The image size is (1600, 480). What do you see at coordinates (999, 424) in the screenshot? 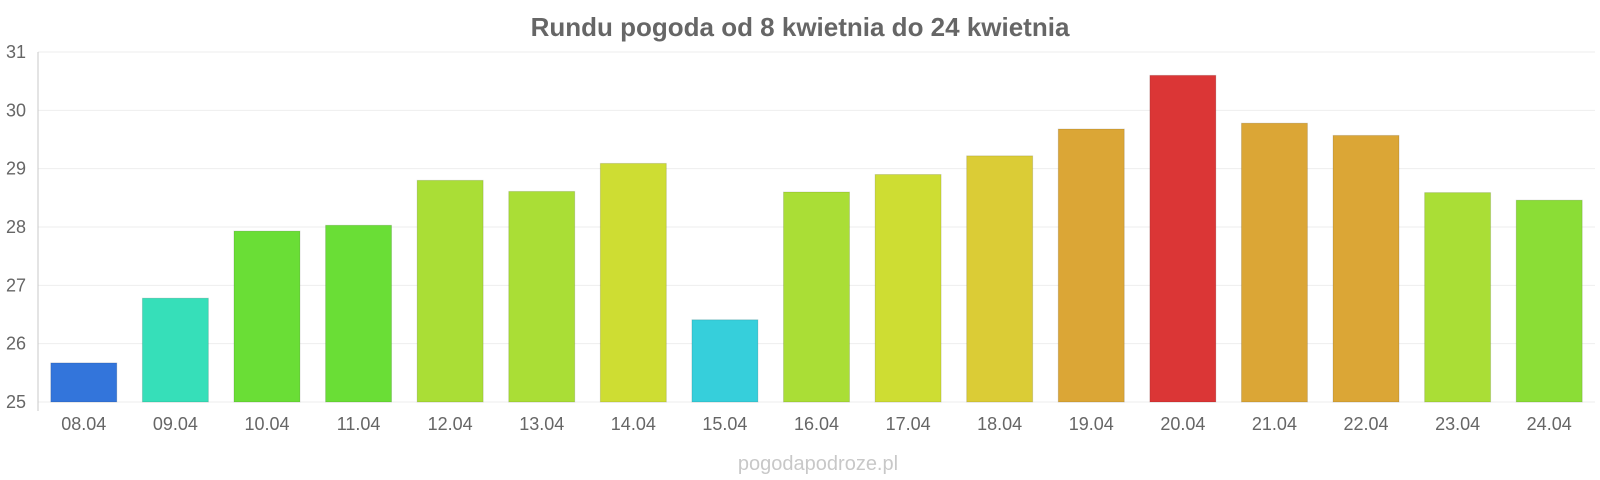
I see `x-tick-label: 18.04` at bounding box center [999, 424].